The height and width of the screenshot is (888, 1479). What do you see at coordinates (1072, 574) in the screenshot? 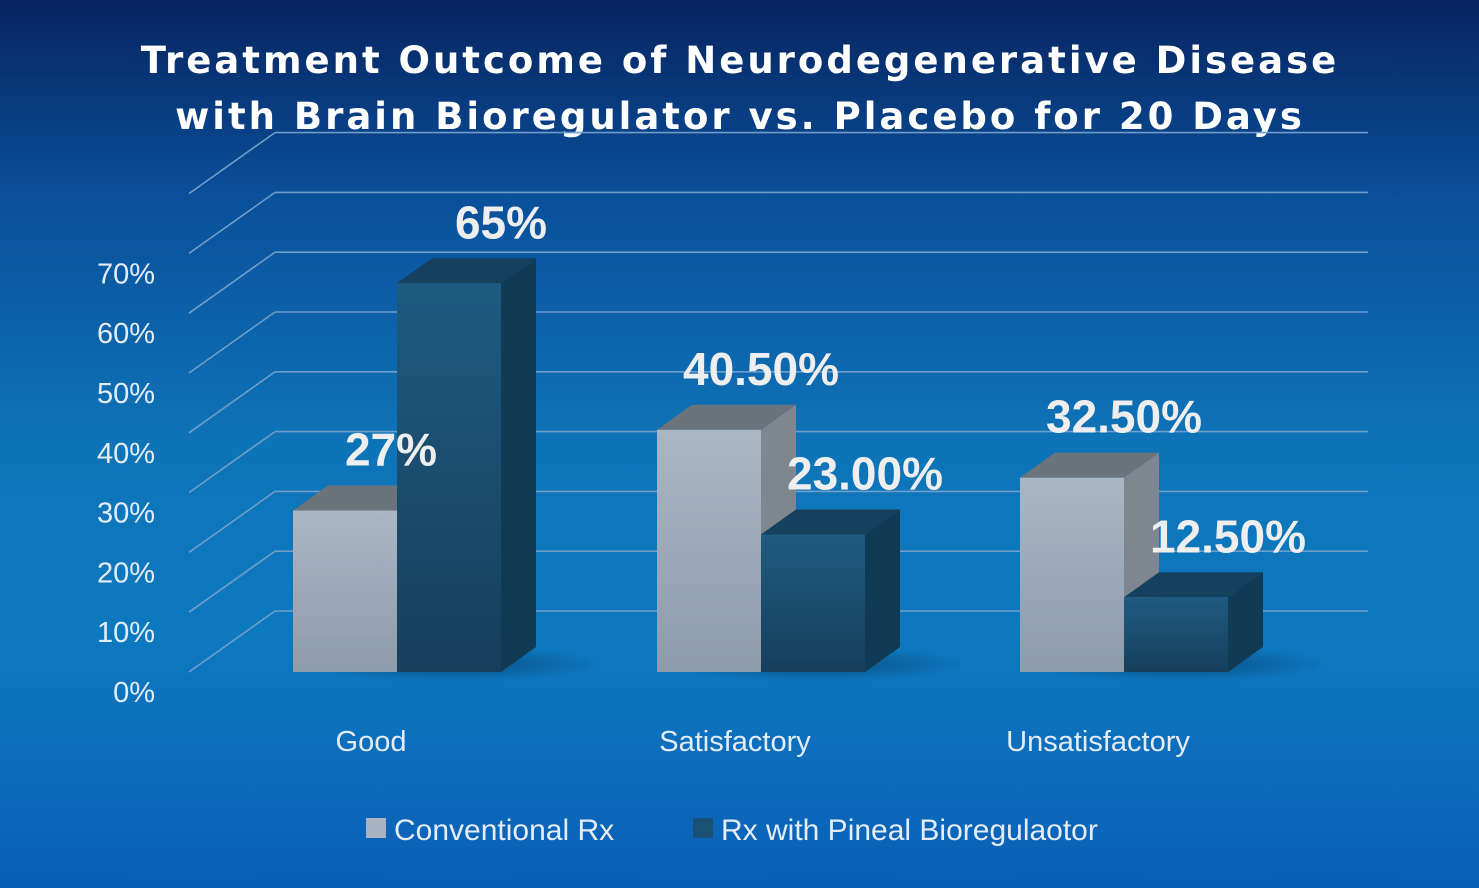
I see `bar-conventional-rx-unsatisfactory-front` at bounding box center [1072, 574].